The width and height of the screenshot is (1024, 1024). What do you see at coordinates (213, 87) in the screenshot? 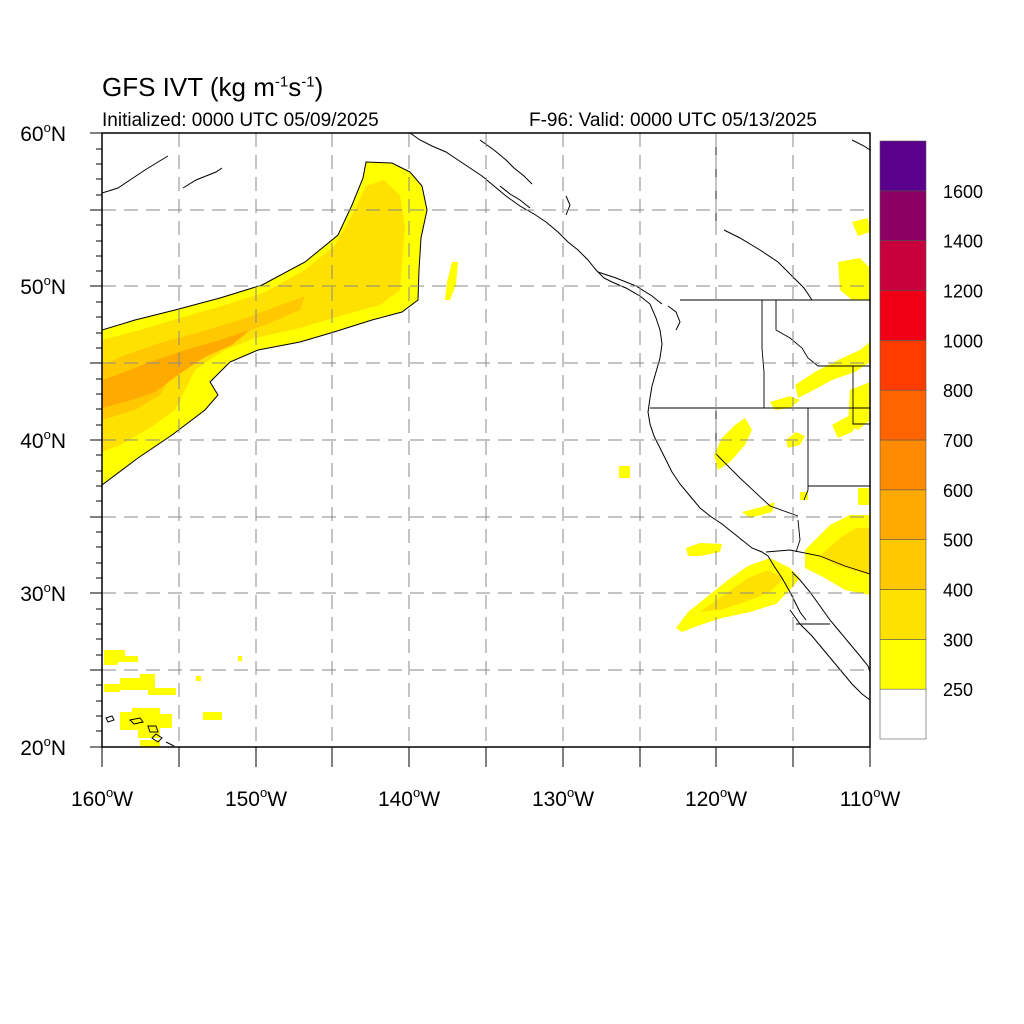
I see `map-title: GFS IVT (kg m-1s-1)` at bounding box center [213, 87].